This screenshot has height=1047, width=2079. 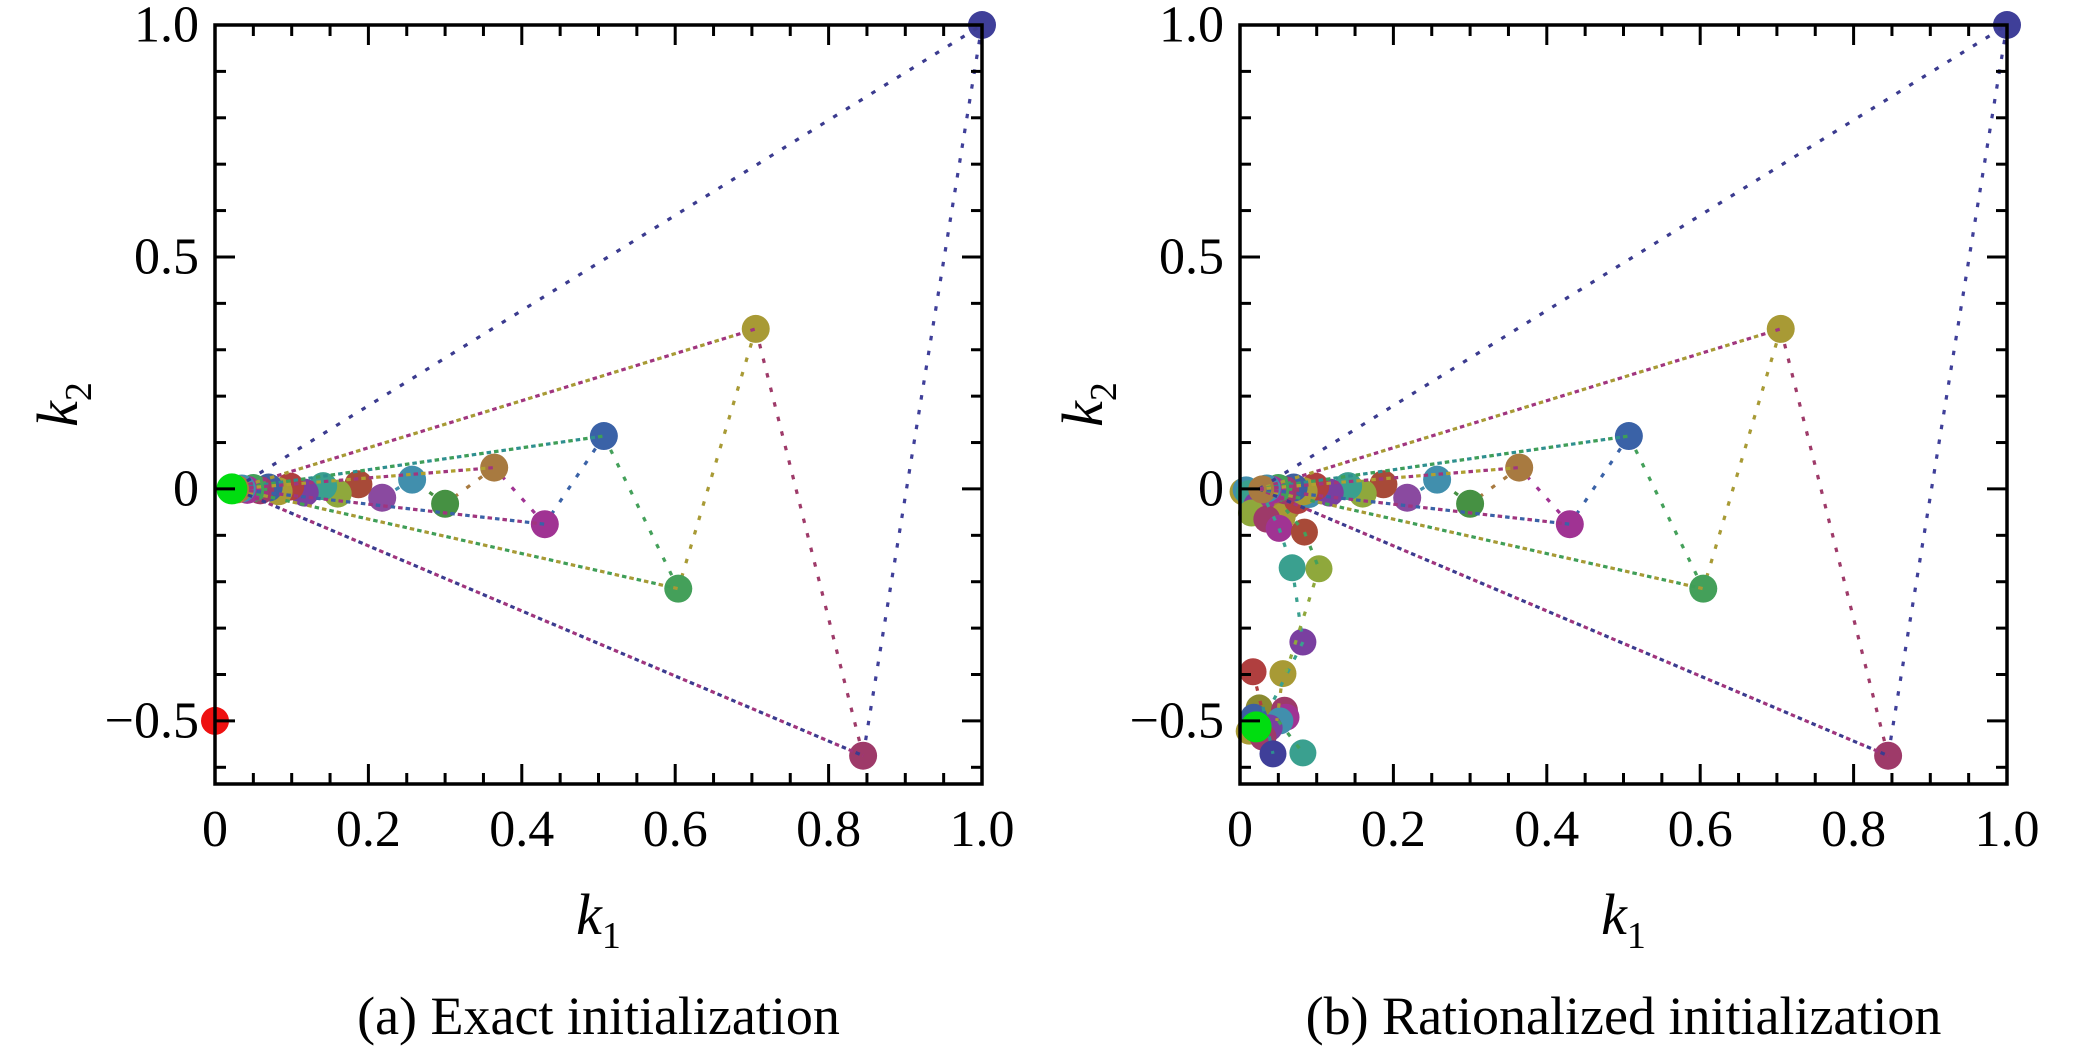 I want to click on converged-point, so click(x=1256, y=727).